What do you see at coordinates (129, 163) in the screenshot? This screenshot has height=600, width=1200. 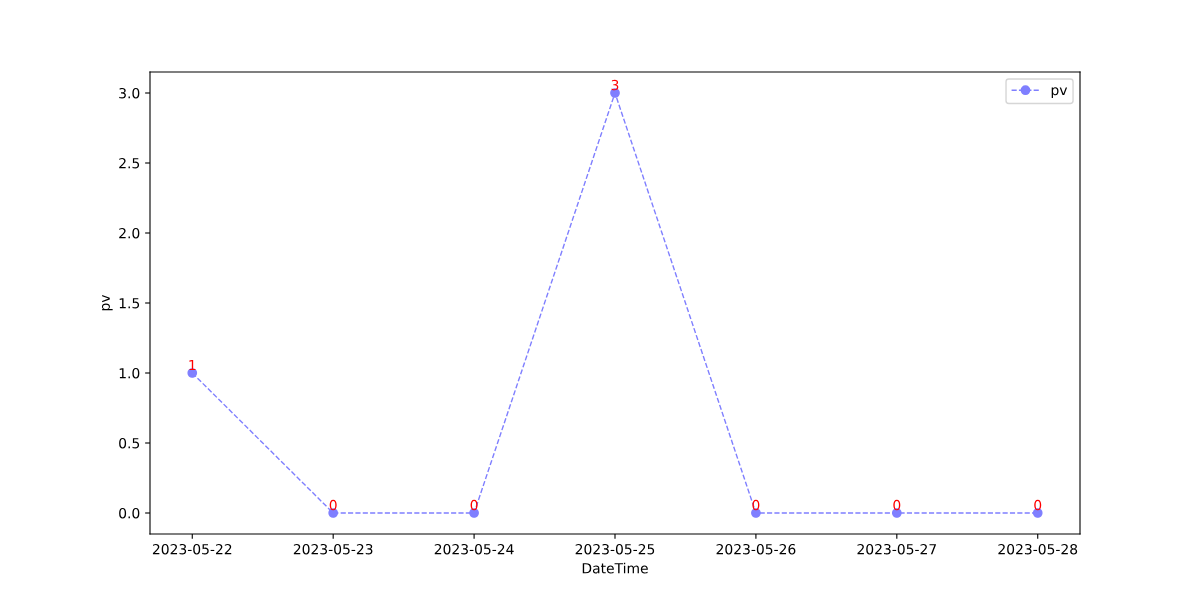 I see `y-tick-label: 2.5` at bounding box center [129, 163].